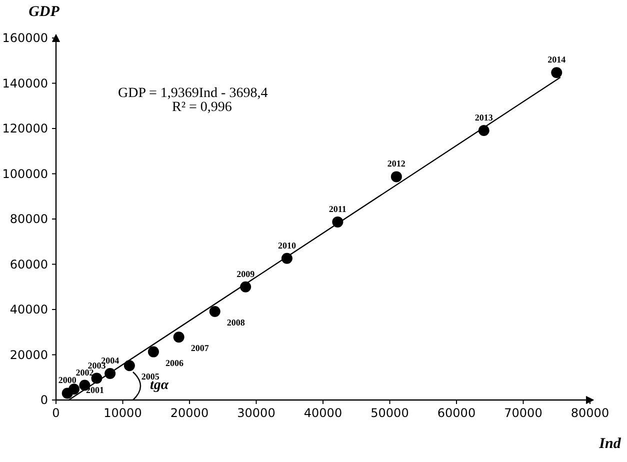 Image resolution: width=627 pixels, height=462 pixels. What do you see at coordinates (123, 413) in the screenshot?
I see `x-tick-label: 10000` at bounding box center [123, 413].